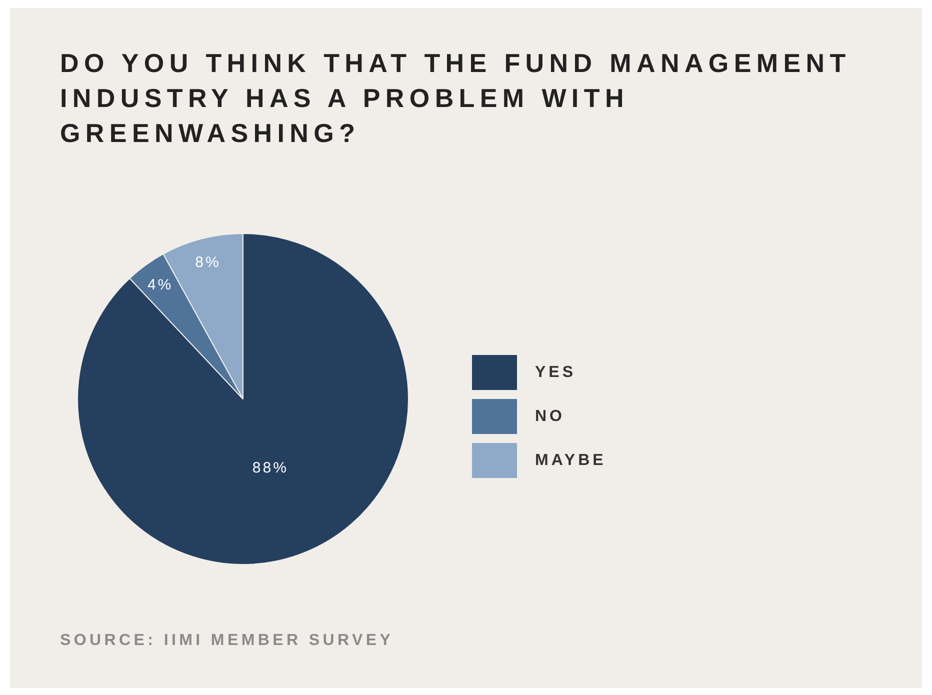 The width and height of the screenshot is (932, 695). Describe the element at coordinates (160, 285) in the screenshot. I see `data-label: 4%` at that location.